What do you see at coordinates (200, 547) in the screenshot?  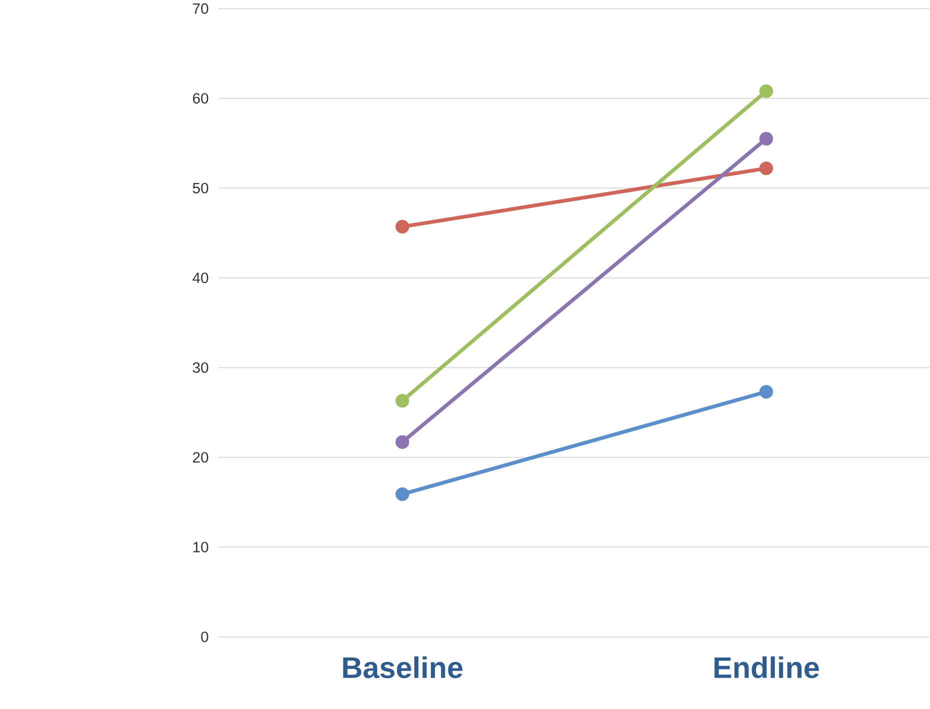 I see `y-tick-label: 10` at bounding box center [200, 547].